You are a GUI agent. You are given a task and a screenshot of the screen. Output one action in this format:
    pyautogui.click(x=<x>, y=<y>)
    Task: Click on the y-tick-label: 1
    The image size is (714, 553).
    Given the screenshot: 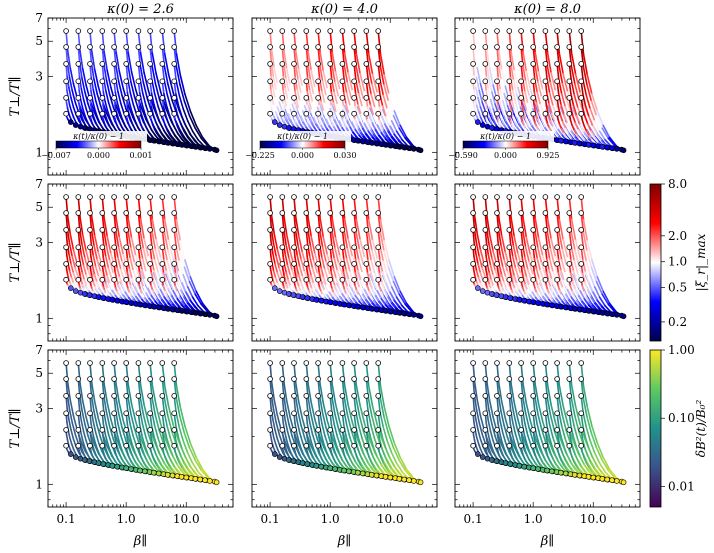 What is the action you would take?
    pyautogui.click(x=39, y=318)
    